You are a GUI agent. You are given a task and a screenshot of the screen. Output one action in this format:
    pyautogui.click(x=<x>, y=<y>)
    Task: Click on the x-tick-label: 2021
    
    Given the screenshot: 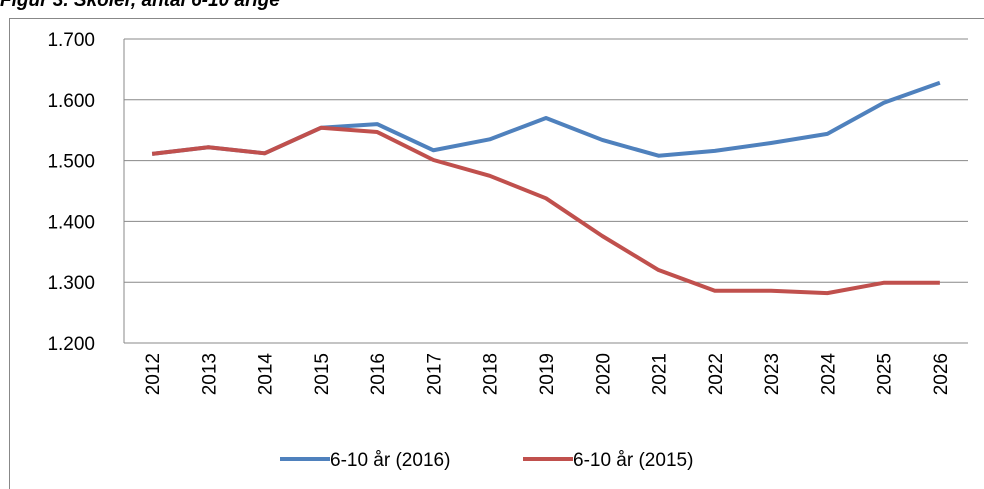 What is the action you would take?
    pyautogui.click(x=660, y=374)
    